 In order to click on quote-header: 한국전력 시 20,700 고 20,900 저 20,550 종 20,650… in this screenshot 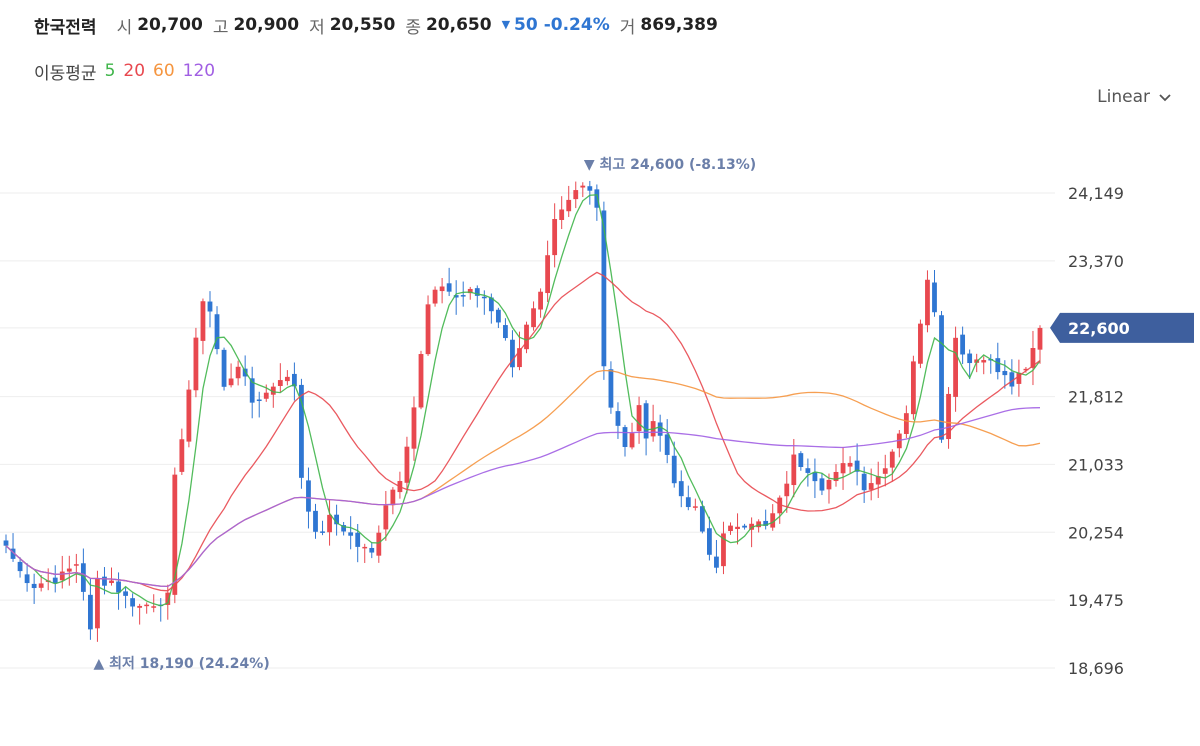, I will do `click(381, 25)`.